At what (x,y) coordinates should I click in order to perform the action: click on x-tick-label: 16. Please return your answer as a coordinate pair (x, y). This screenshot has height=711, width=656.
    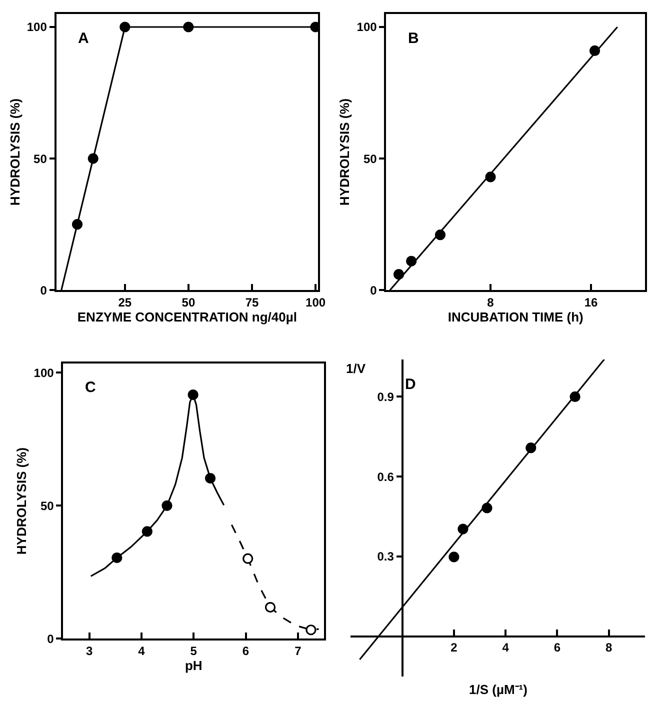
    Looking at the image, I should click on (591, 303).